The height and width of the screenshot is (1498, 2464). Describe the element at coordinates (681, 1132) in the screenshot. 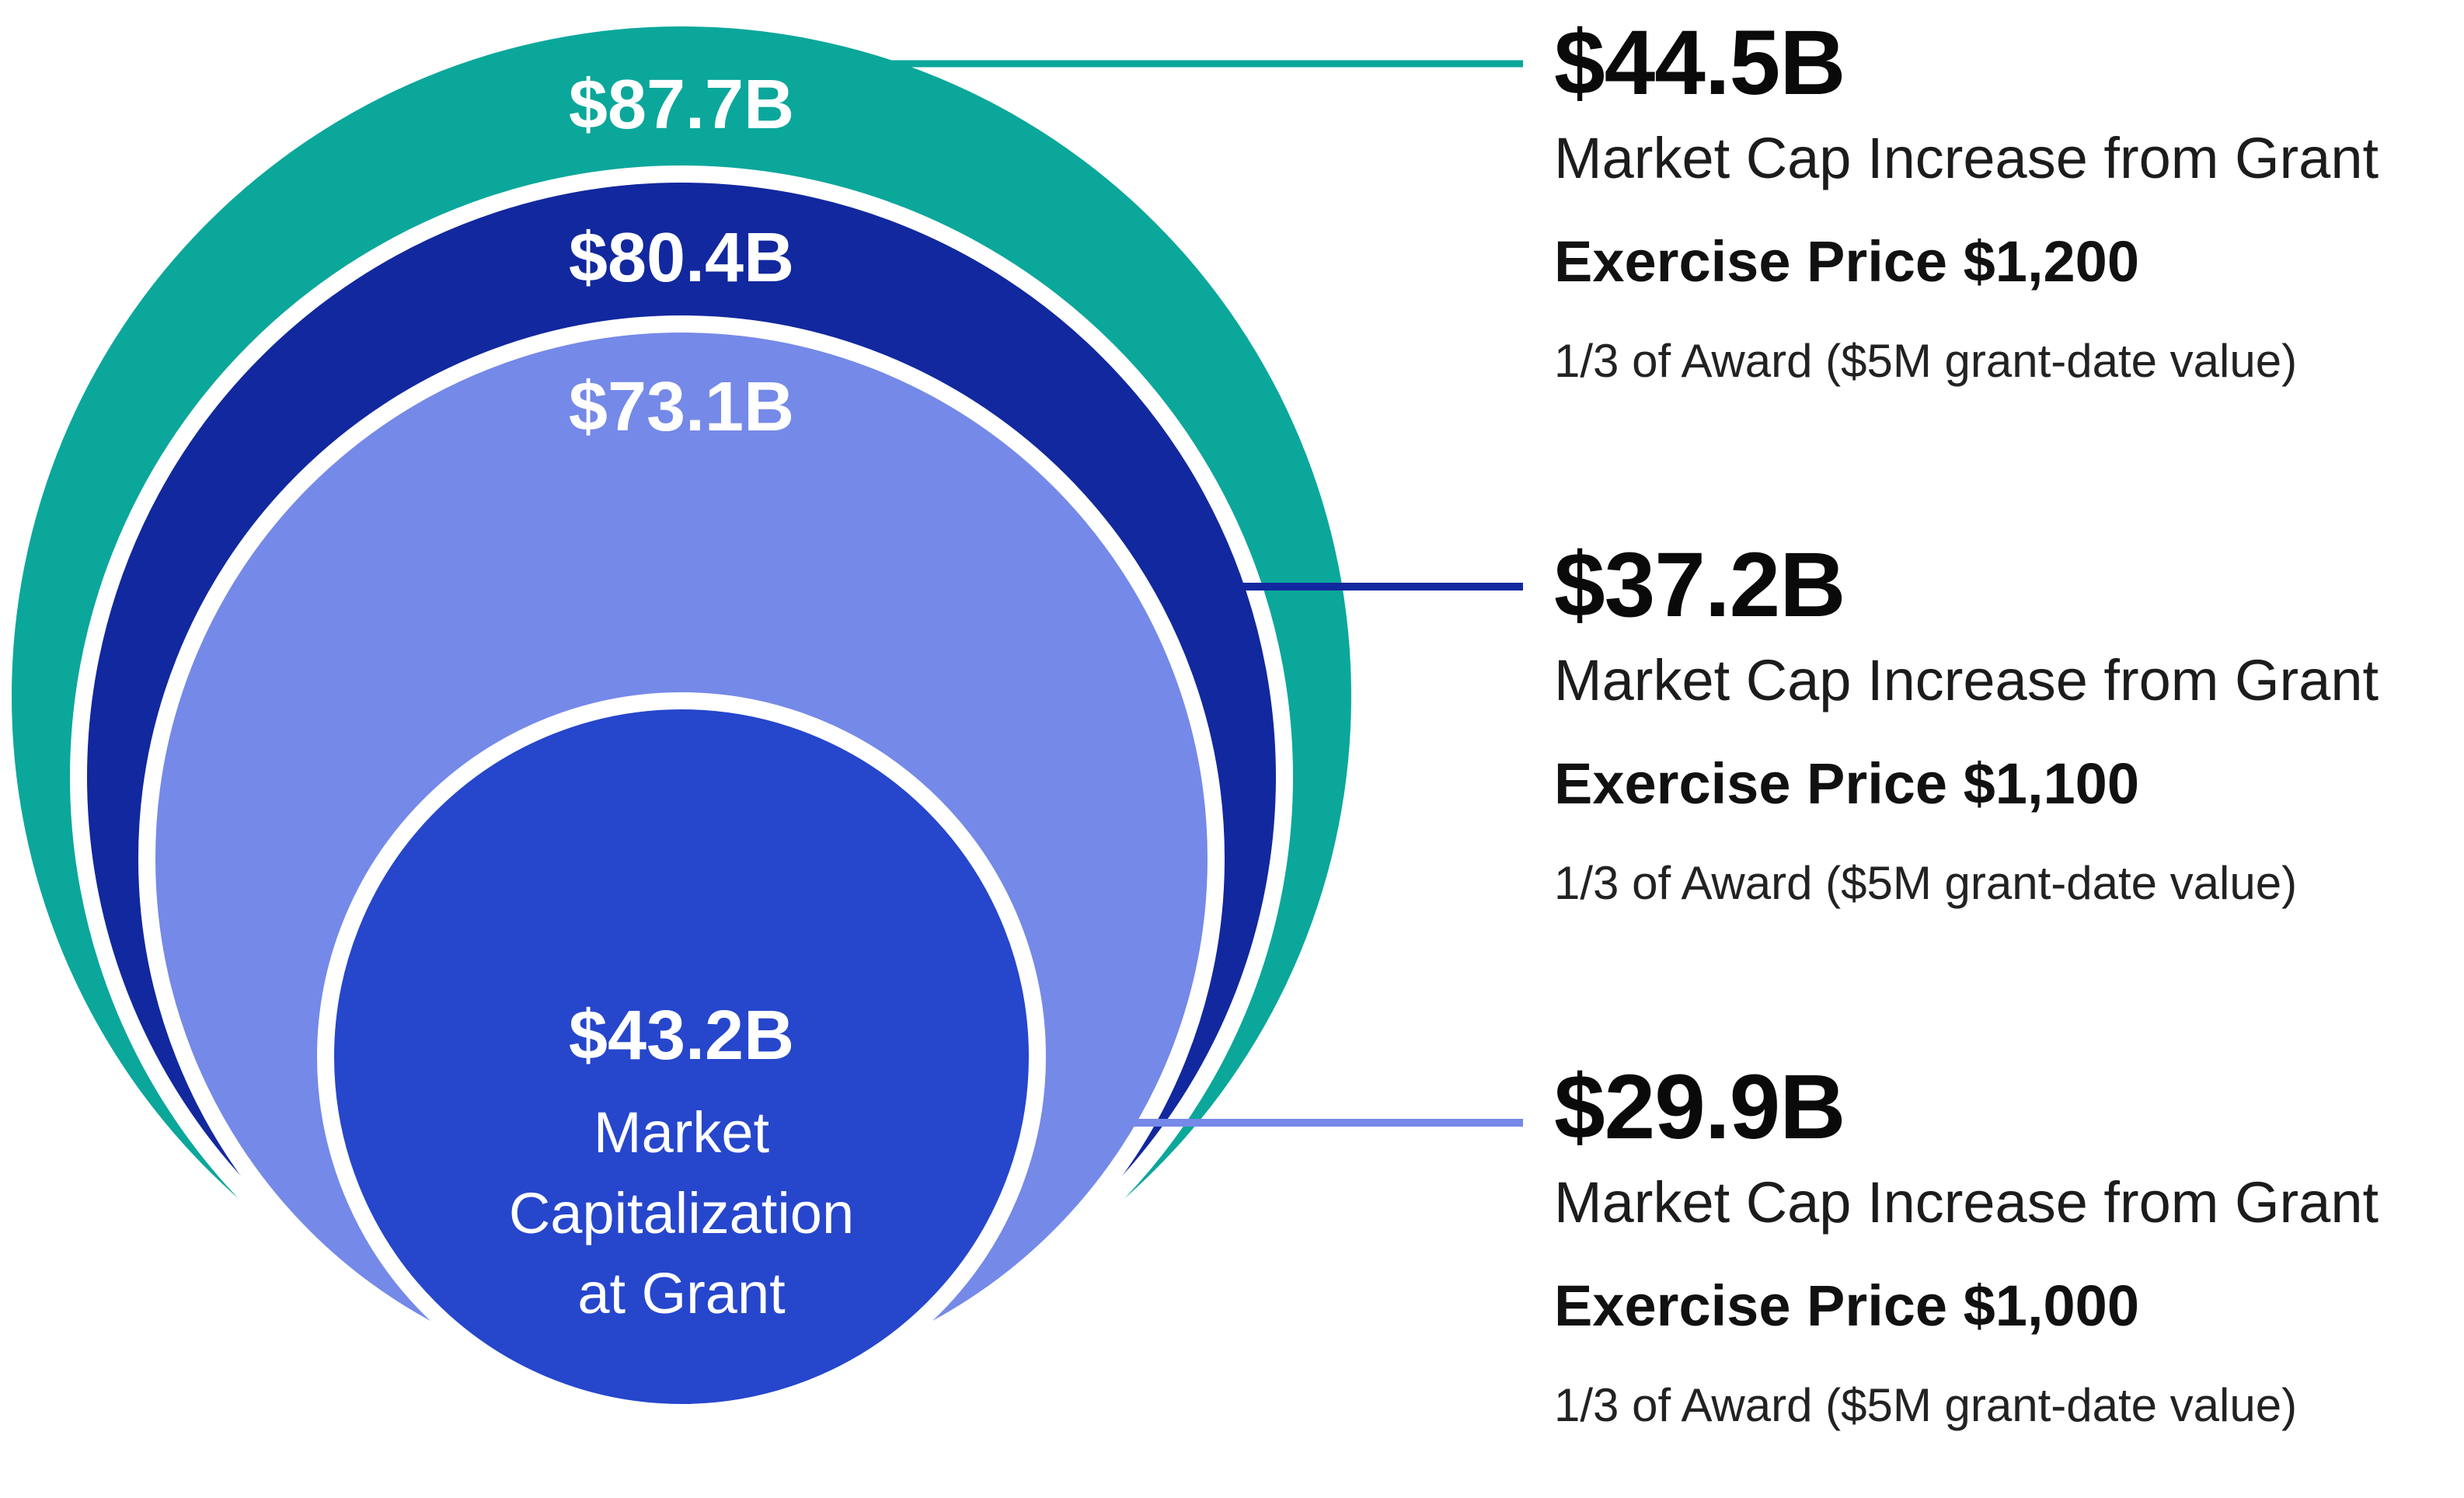

I see `inner-circle-caption-line-1: Market` at that location.